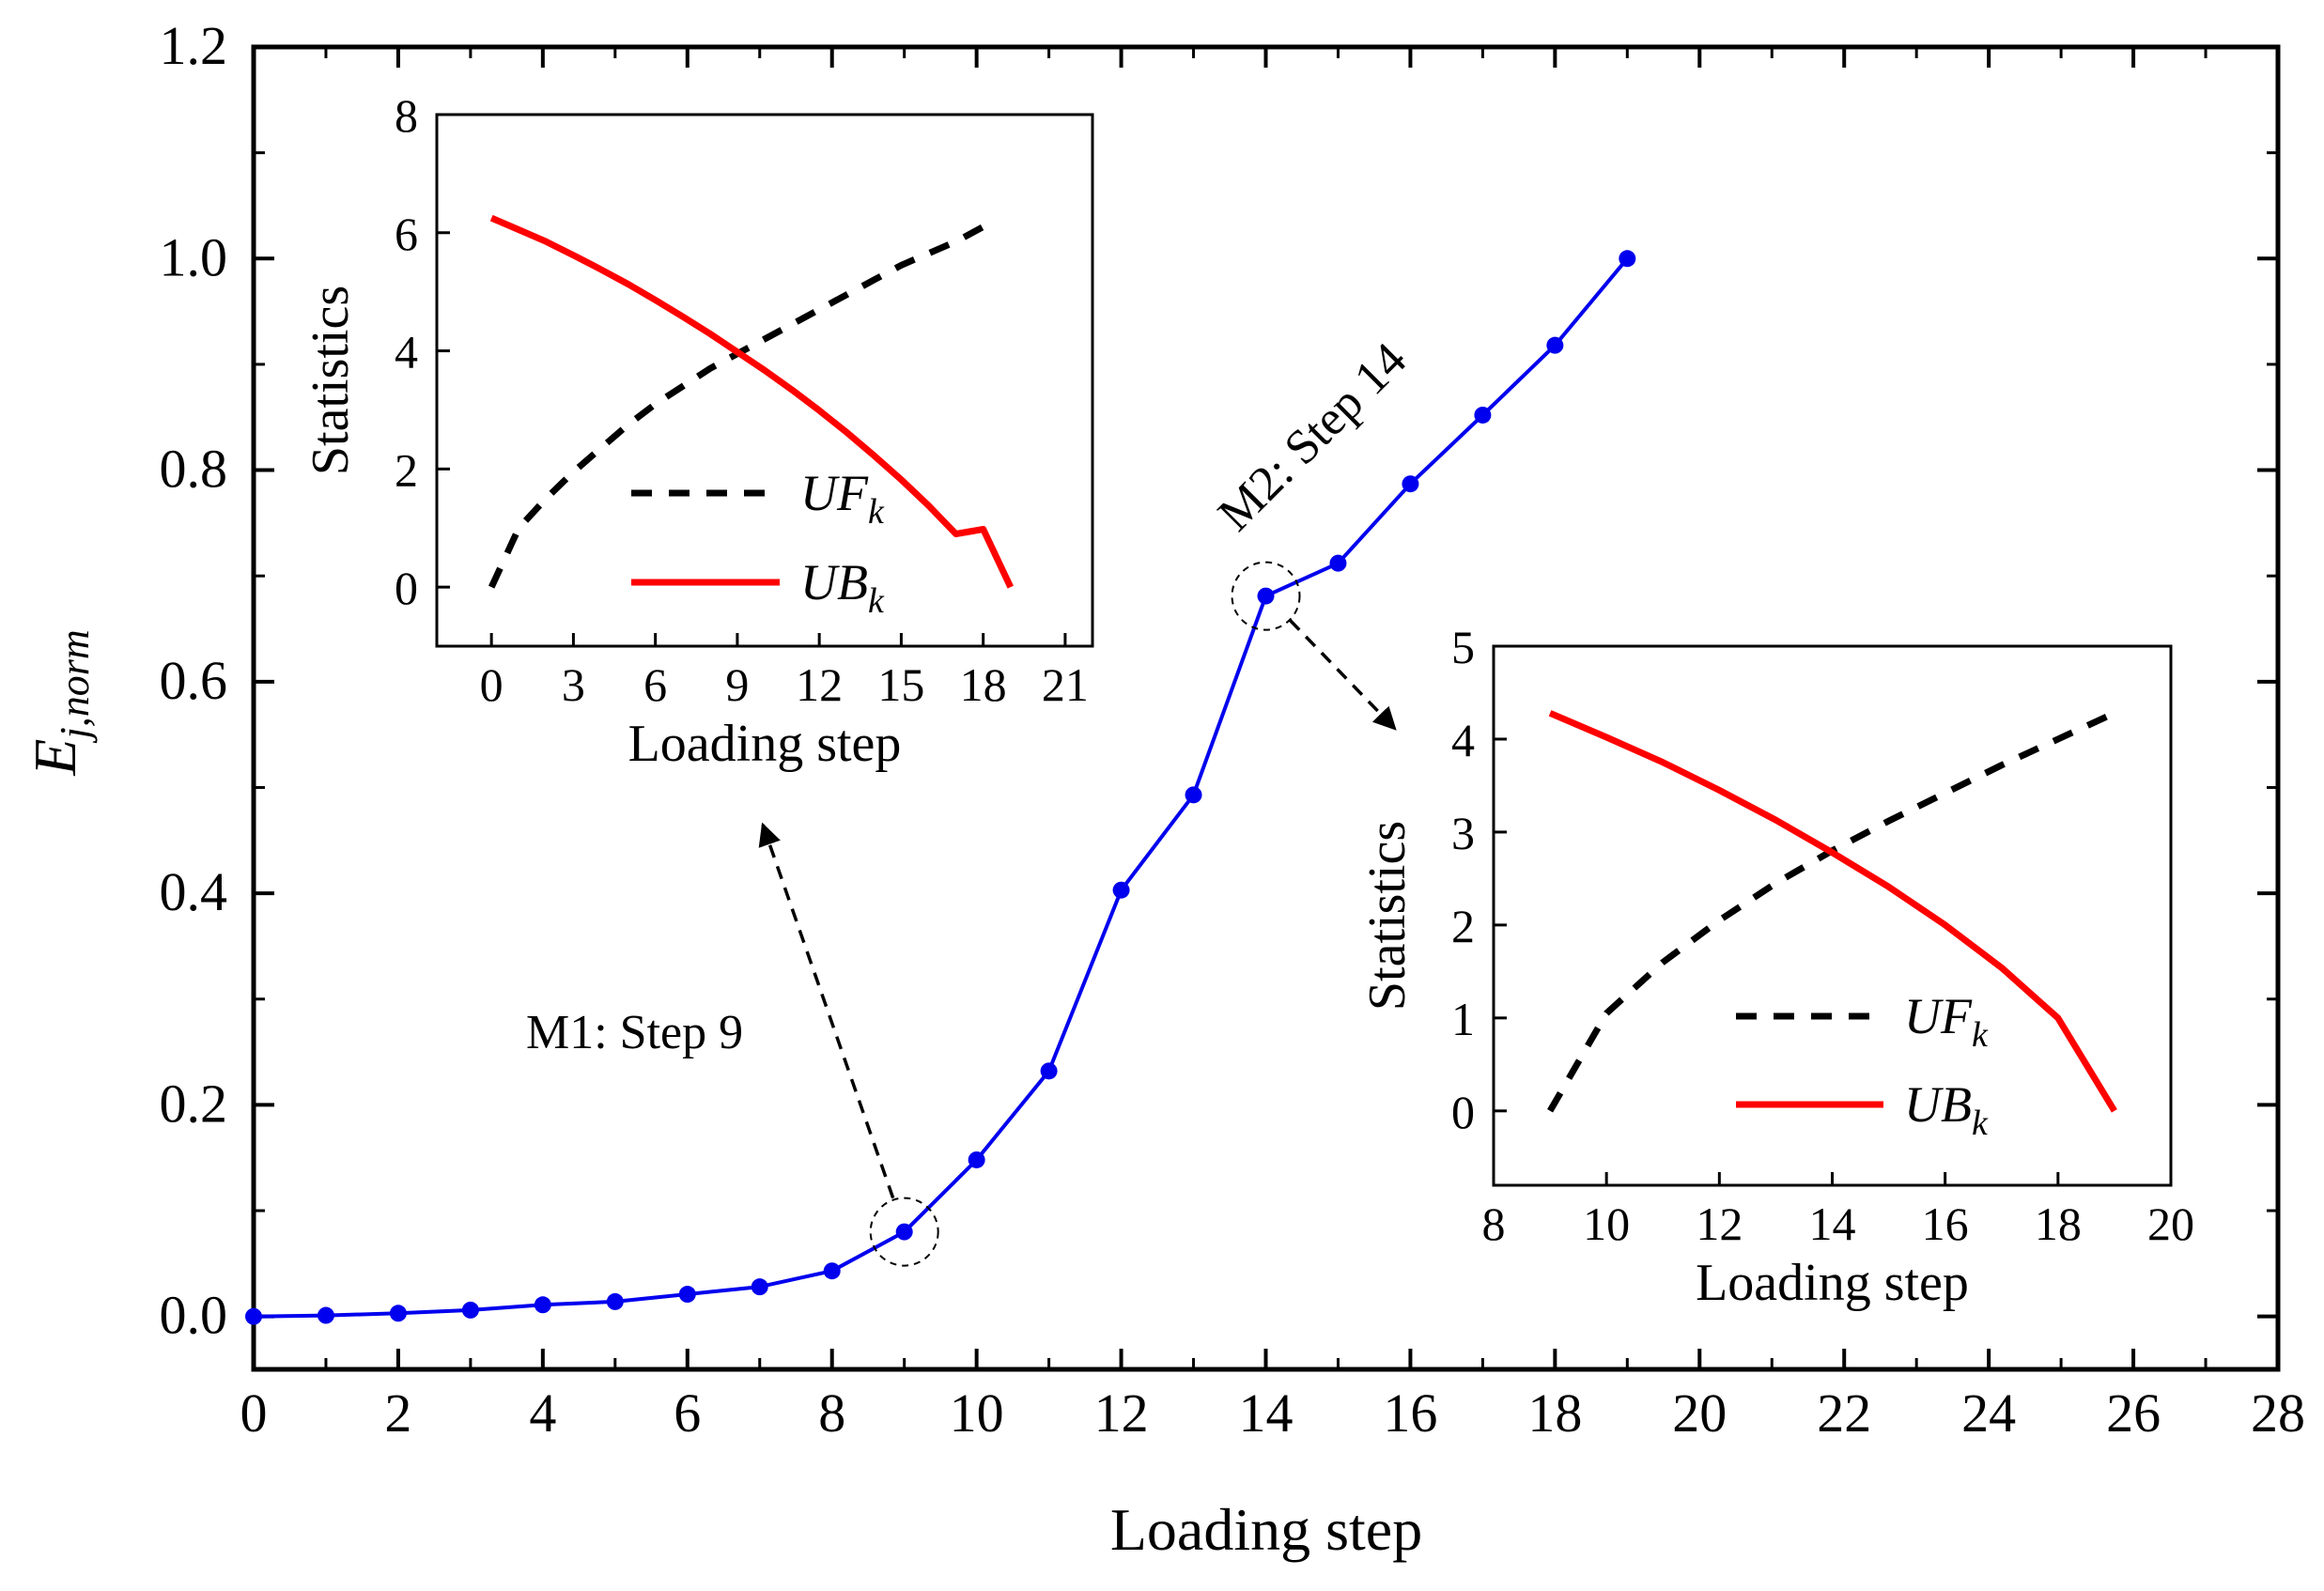 This screenshot has width=2324, height=1591. What do you see at coordinates (194, 680) in the screenshot?
I see `main-y-tick-label: 0.6` at bounding box center [194, 680].